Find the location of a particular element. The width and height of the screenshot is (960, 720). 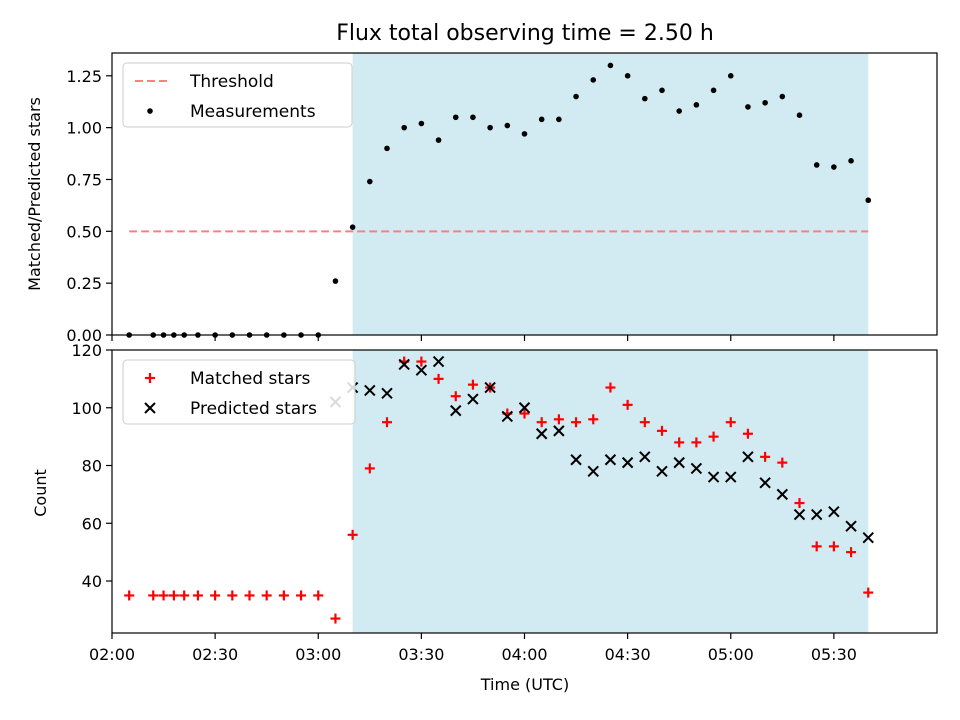

top-y-axis-label: Matched/Predicted stars is located at coordinates (34, 194).